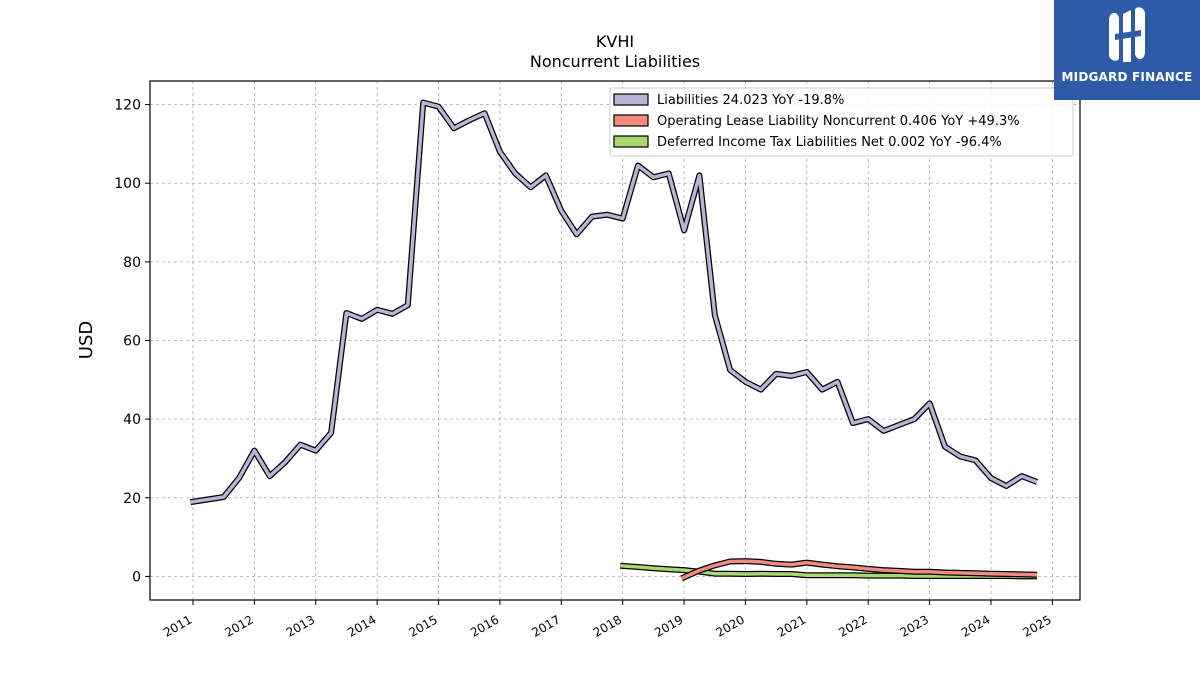  What do you see at coordinates (607, 625) in the screenshot?
I see `x-tick-label: 2018` at bounding box center [607, 625].